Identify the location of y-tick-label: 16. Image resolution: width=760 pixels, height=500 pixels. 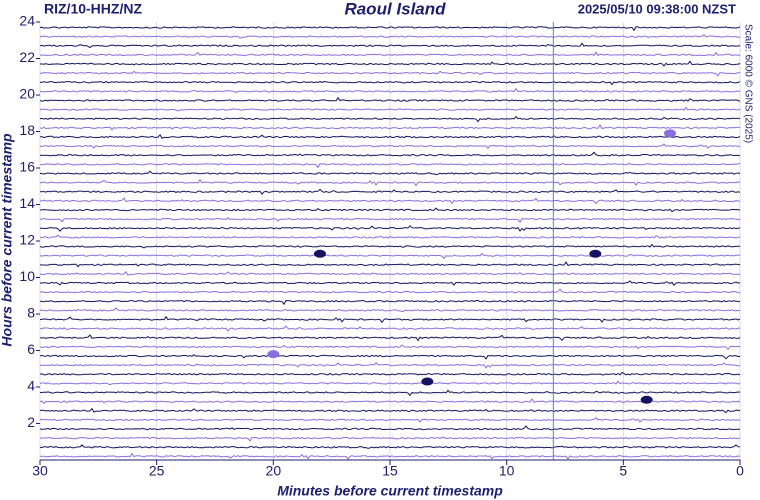
(27, 167).